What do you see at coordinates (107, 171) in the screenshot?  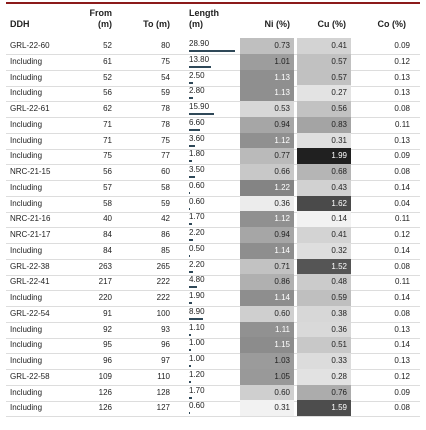 I see `table-cell: 56` at bounding box center [107, 171].